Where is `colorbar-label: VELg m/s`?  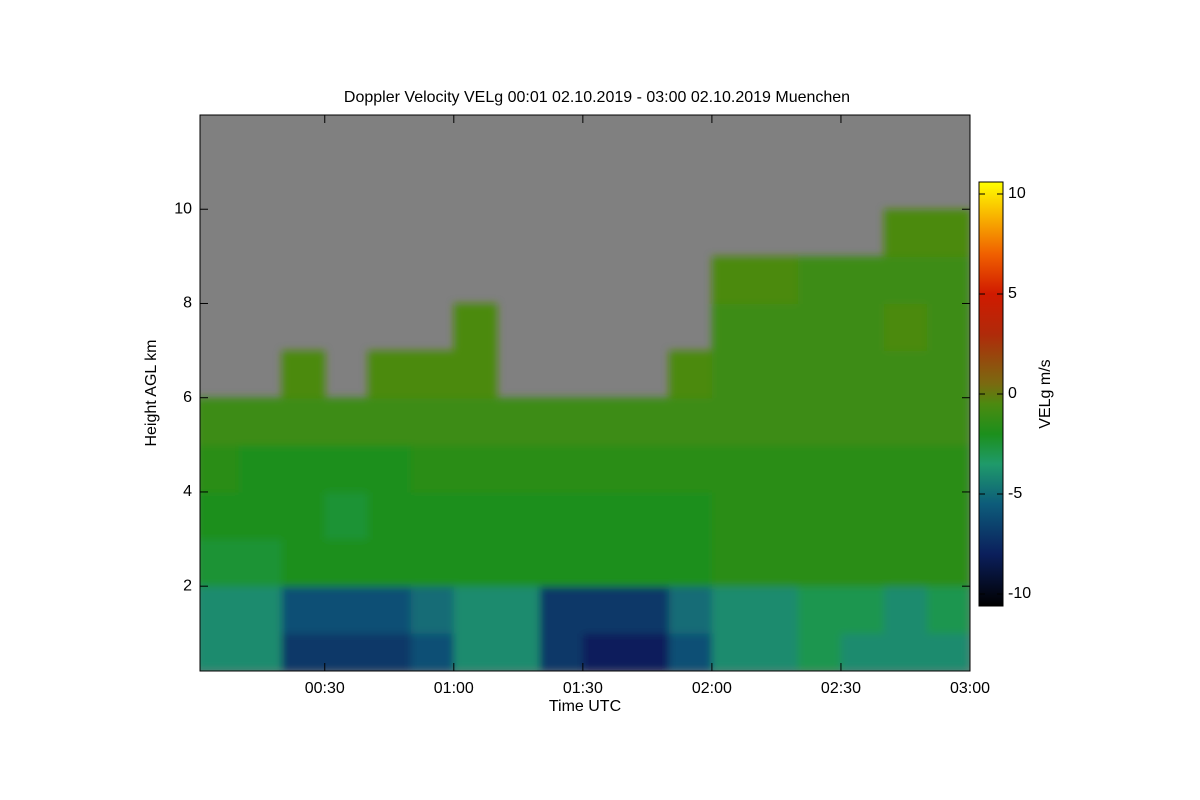 colorbar-label: VELg m/s is located at coordinates (1045, 393).